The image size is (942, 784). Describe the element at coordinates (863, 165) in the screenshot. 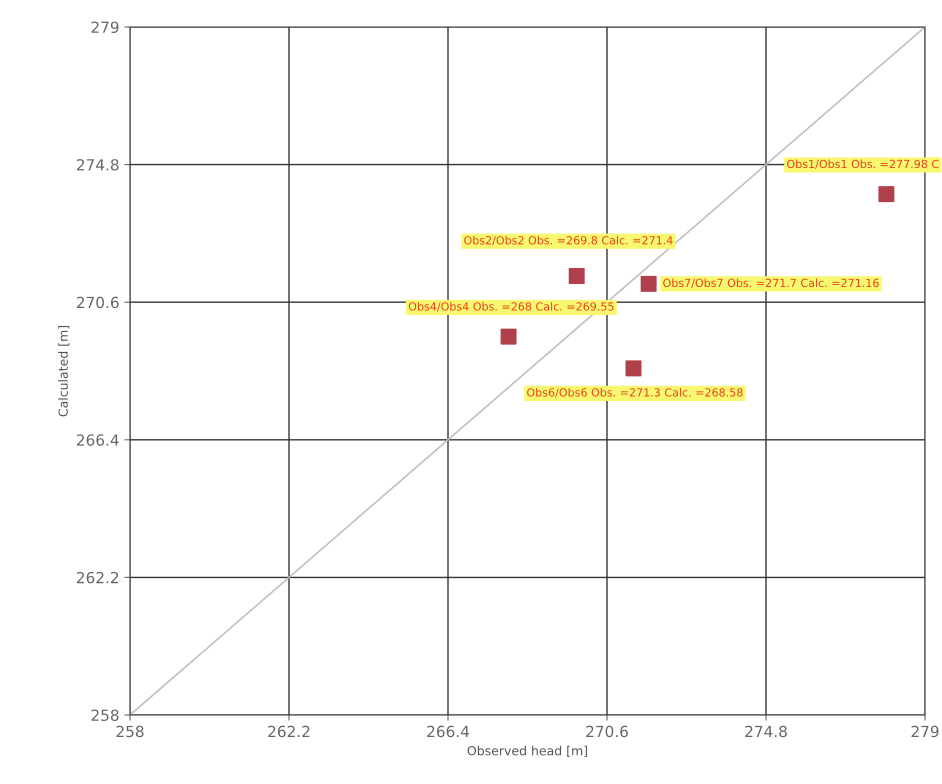

I see `annotation: Obs1/Obs1 Obs. =277.98 C` at that location.